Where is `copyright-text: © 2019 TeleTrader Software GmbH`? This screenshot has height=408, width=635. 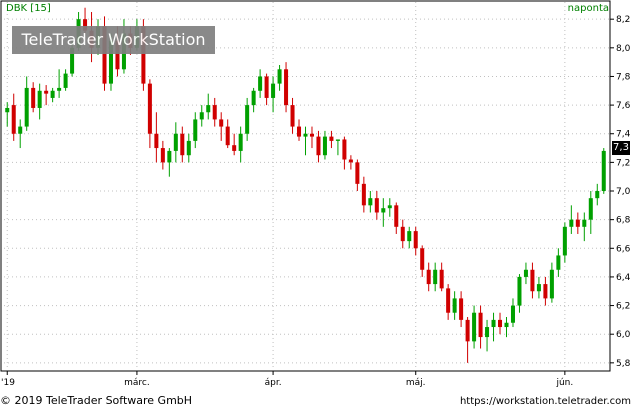 copyright-text: © 2019 TeleTrader Software GmbH is located at coordinates (96, 400).